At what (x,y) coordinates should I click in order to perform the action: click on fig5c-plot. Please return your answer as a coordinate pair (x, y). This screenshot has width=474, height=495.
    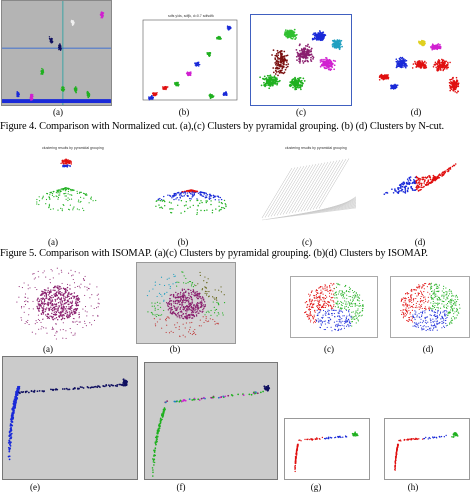
    Looking at the image, I should click on (309, 189).